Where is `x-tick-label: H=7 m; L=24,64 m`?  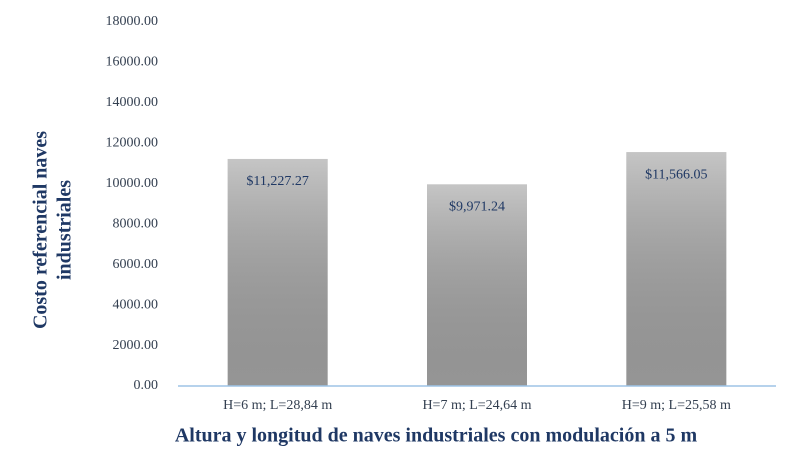 x-tick-label: H=7 m; L=24,64 m is located at coordinates (476, 405).